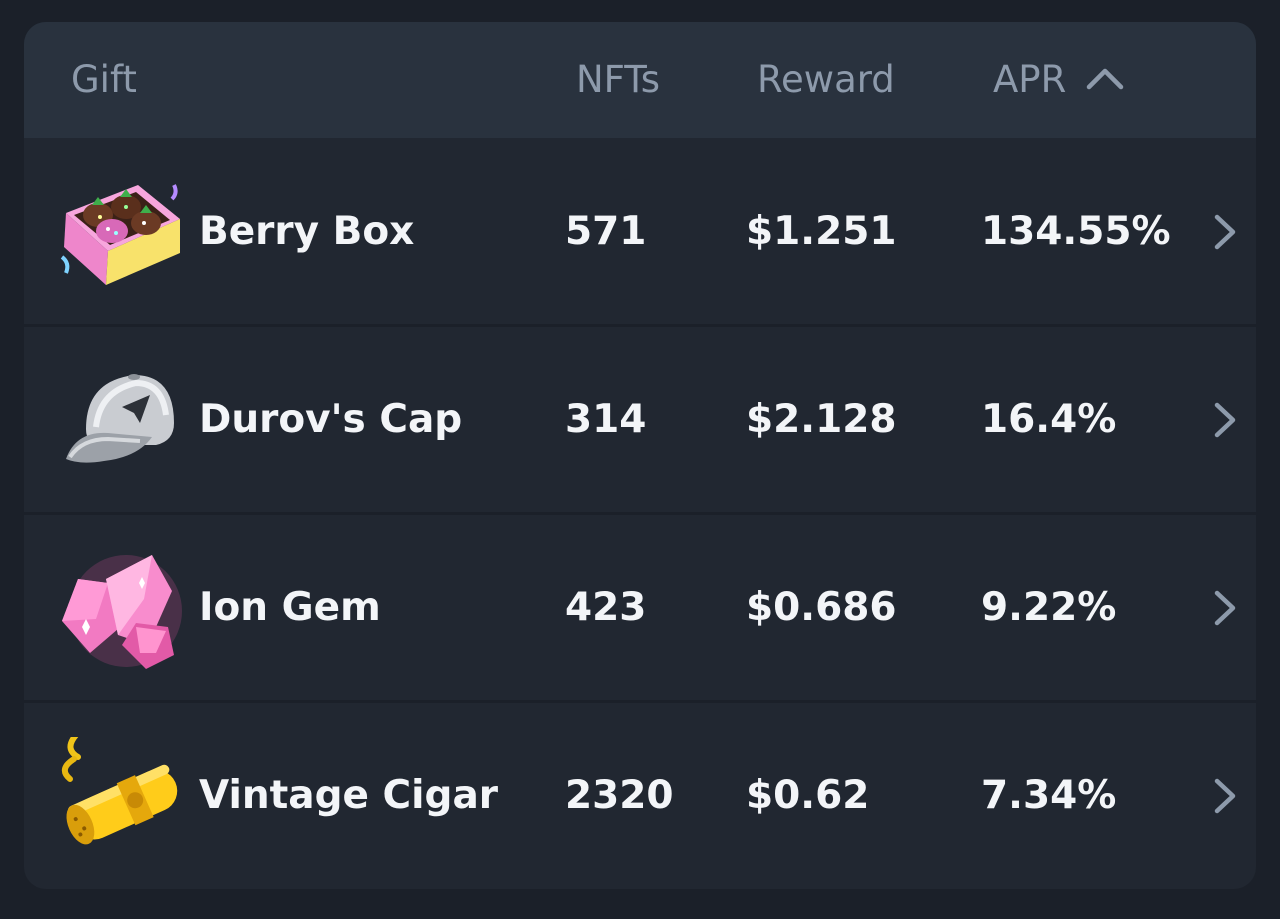  I want to click on reward-value: $0.62, so click(808, 795).